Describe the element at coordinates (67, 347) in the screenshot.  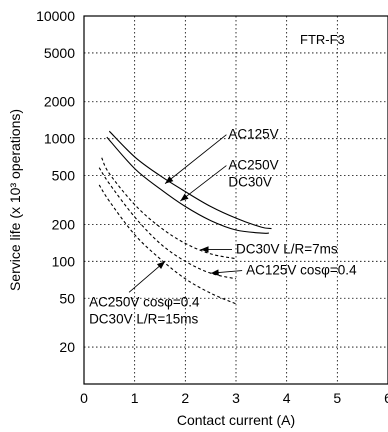
I see `y-tick-label: 20` at that location.